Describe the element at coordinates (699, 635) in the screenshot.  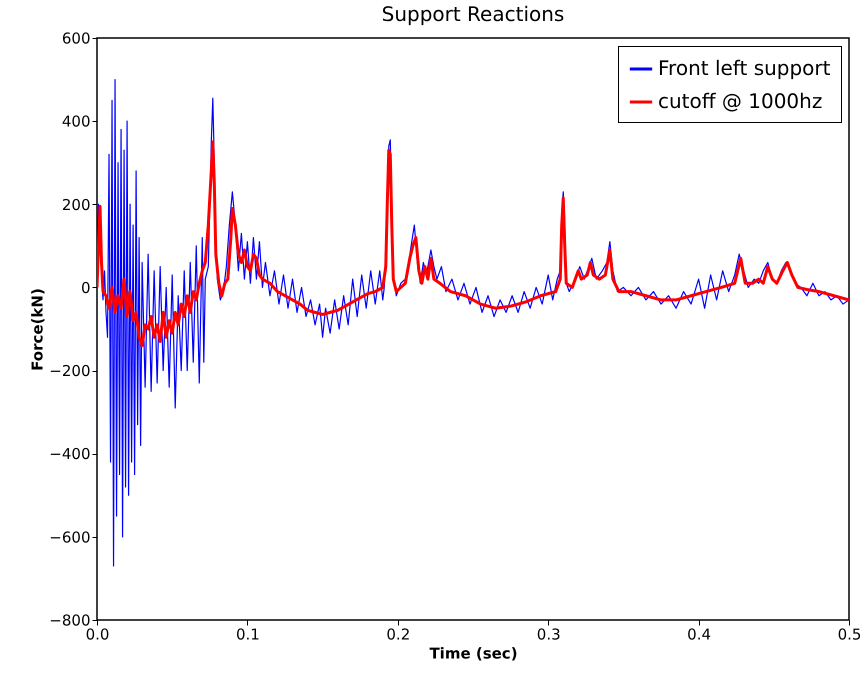
I see `x-tick-label: 0.4` at that location.